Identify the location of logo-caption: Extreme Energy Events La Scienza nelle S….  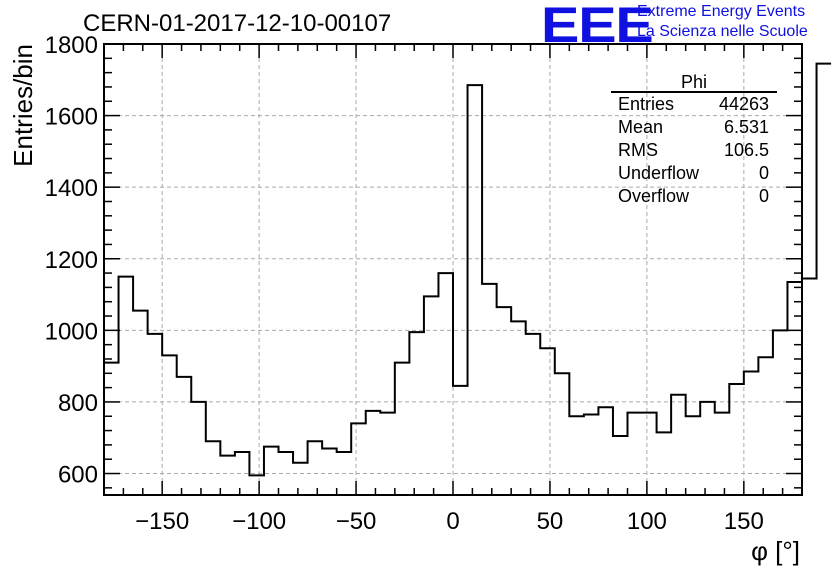
(722, 22).